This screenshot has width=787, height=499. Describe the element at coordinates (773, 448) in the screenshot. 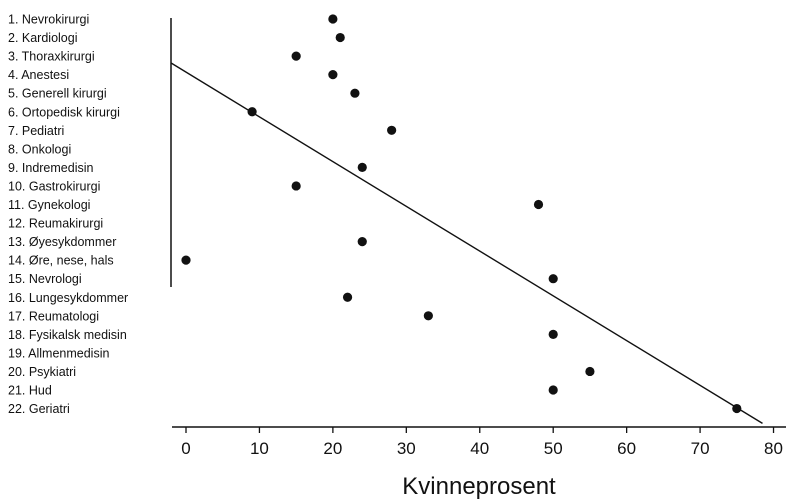

I see `x-tick-label: 80` at that location.